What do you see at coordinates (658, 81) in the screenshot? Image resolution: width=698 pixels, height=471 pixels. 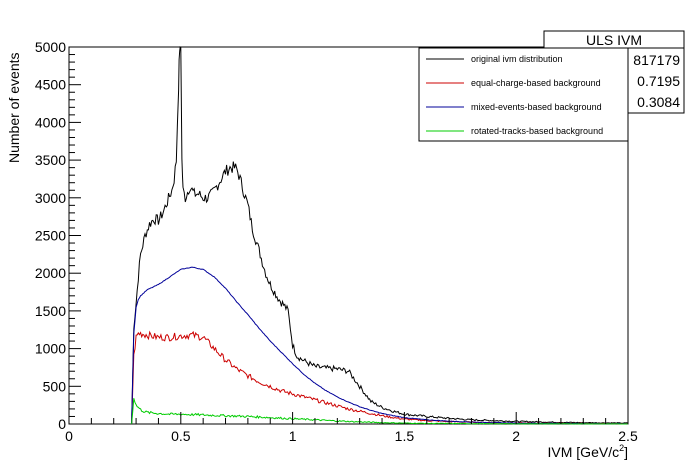 I see `stats-value-mean: 0.7195` at bounding box center [658, 81].